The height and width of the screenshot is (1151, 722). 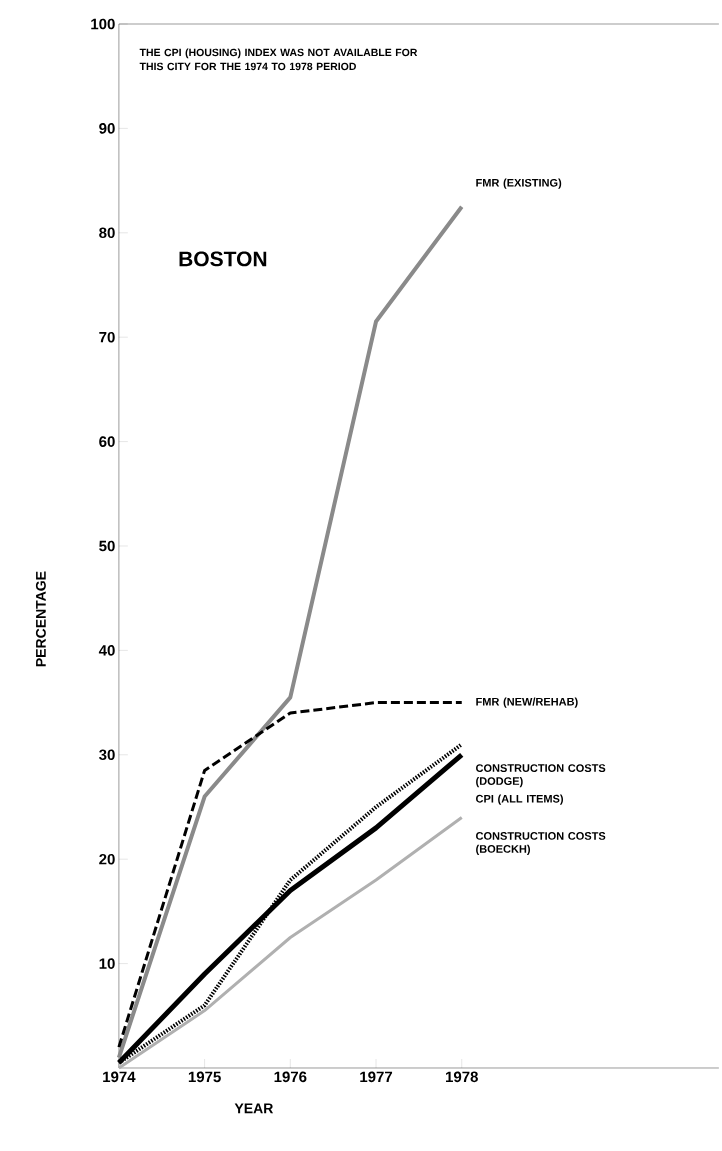 What do you see at coordinates (107, 755) in the screenshot?
I see `y-tick-label: 30` at bounding box center [107, 755].